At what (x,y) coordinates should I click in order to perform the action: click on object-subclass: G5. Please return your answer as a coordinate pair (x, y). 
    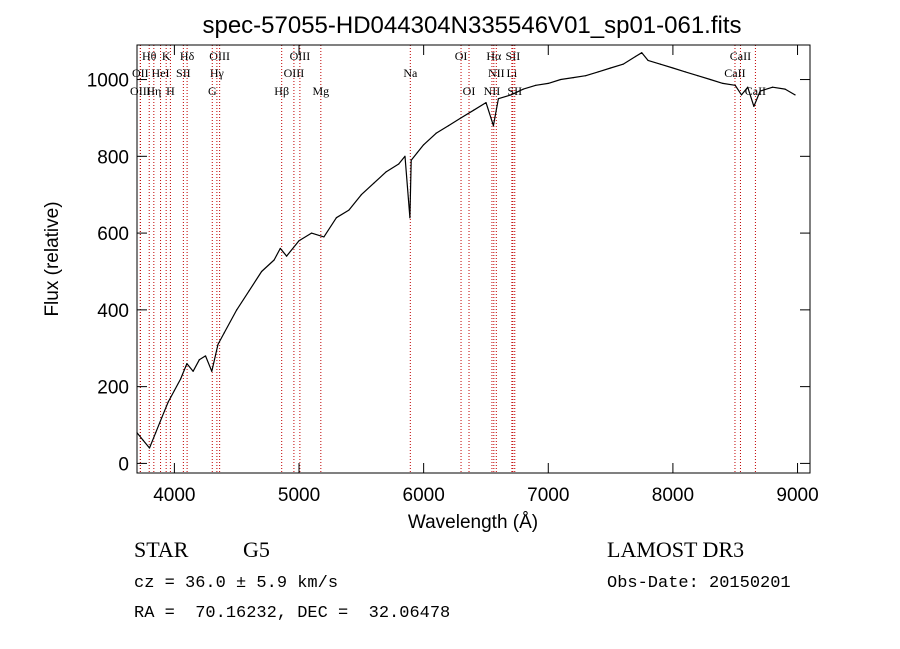
    Looking at the image, I should click on (256, 549).